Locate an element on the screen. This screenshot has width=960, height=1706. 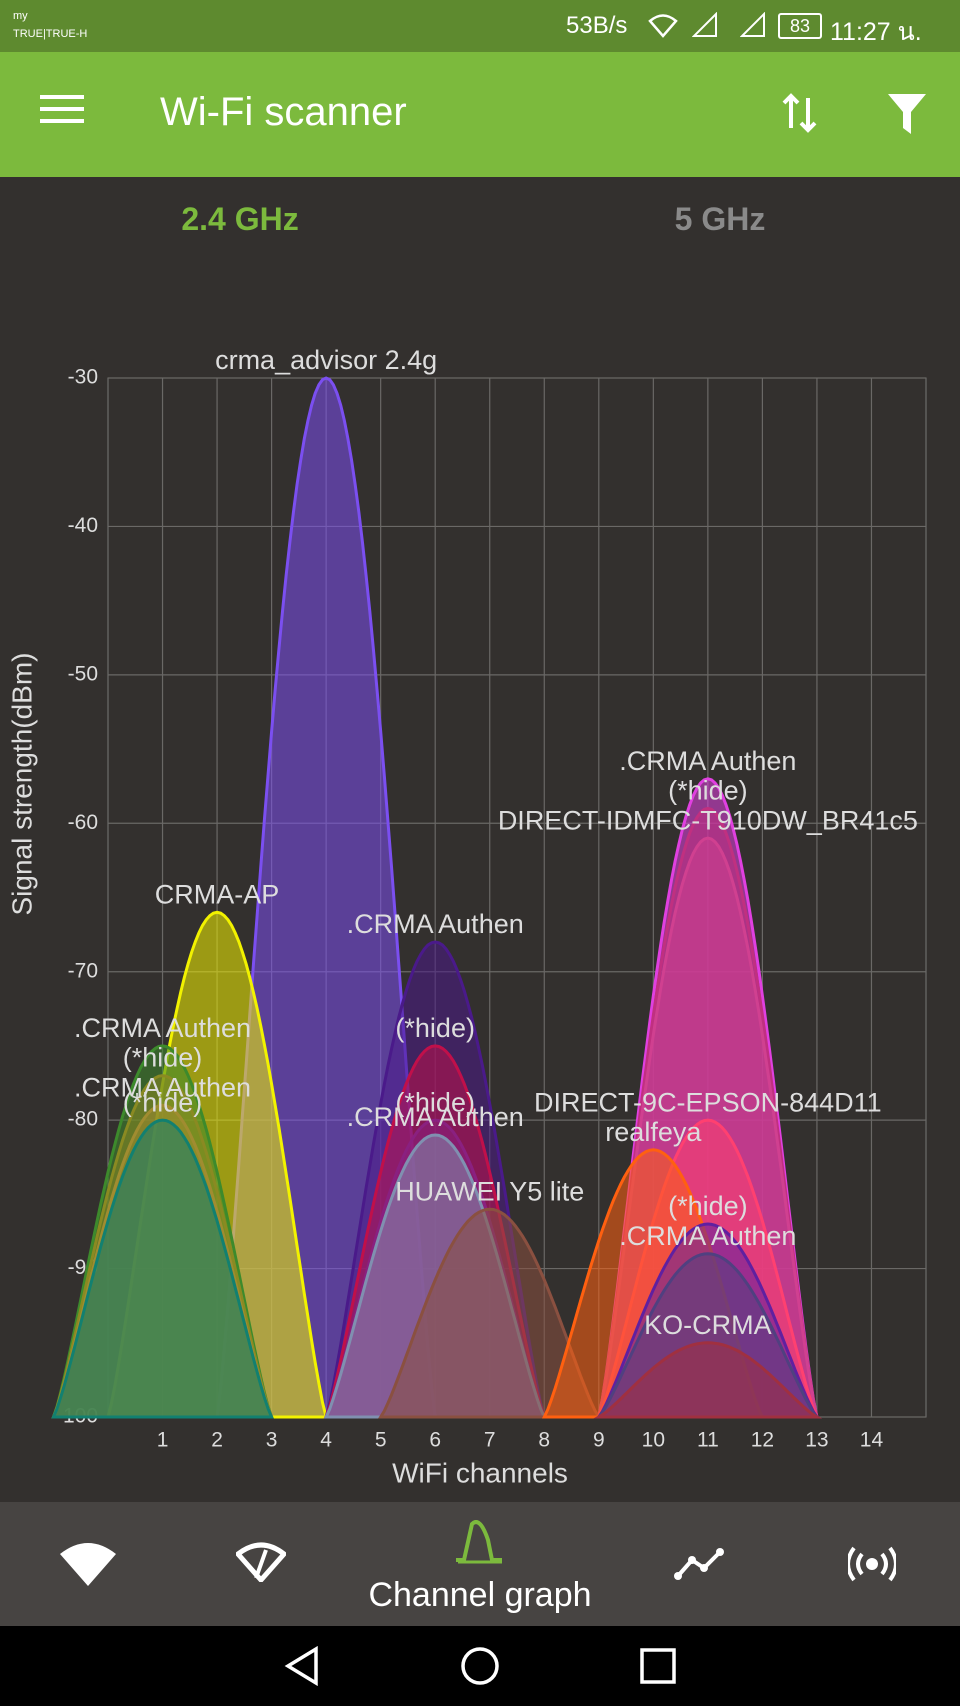
clock: 11:27 น. is located at coordinates (876, 32).